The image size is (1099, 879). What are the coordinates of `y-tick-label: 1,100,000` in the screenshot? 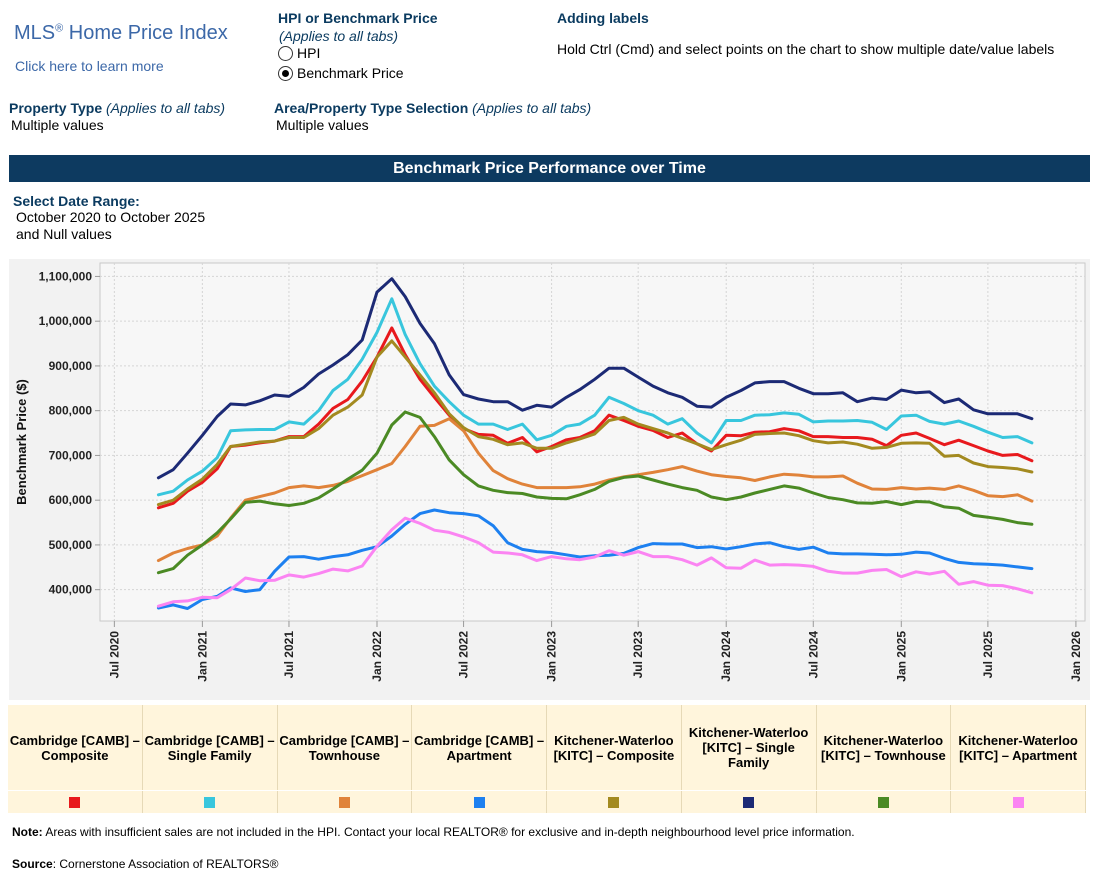 It's located at (66, 276).